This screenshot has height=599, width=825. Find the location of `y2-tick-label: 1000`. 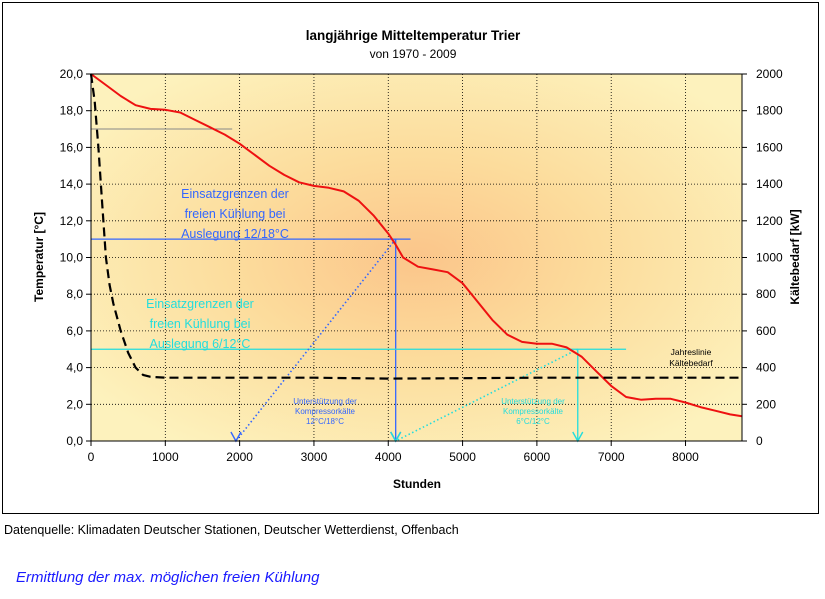

y2-tick-label: 1000 is located at coordinates (769, 258).